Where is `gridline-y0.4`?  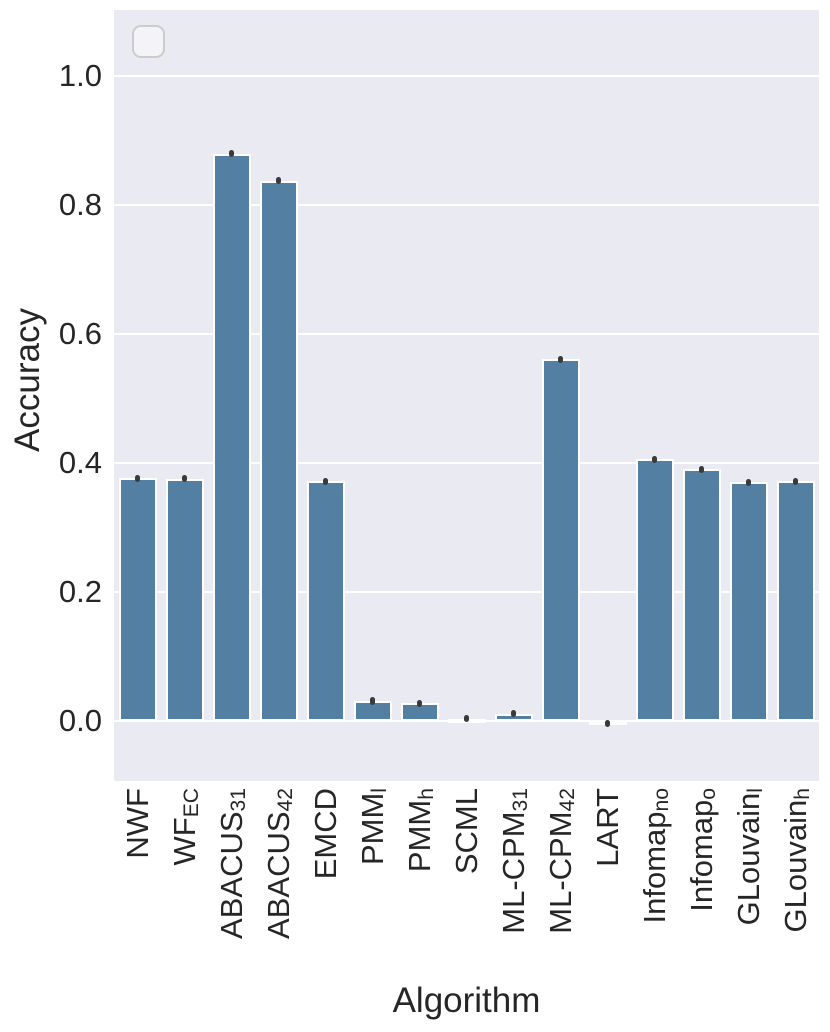
gridline-y0.4 is located at coordinates (466, 463).